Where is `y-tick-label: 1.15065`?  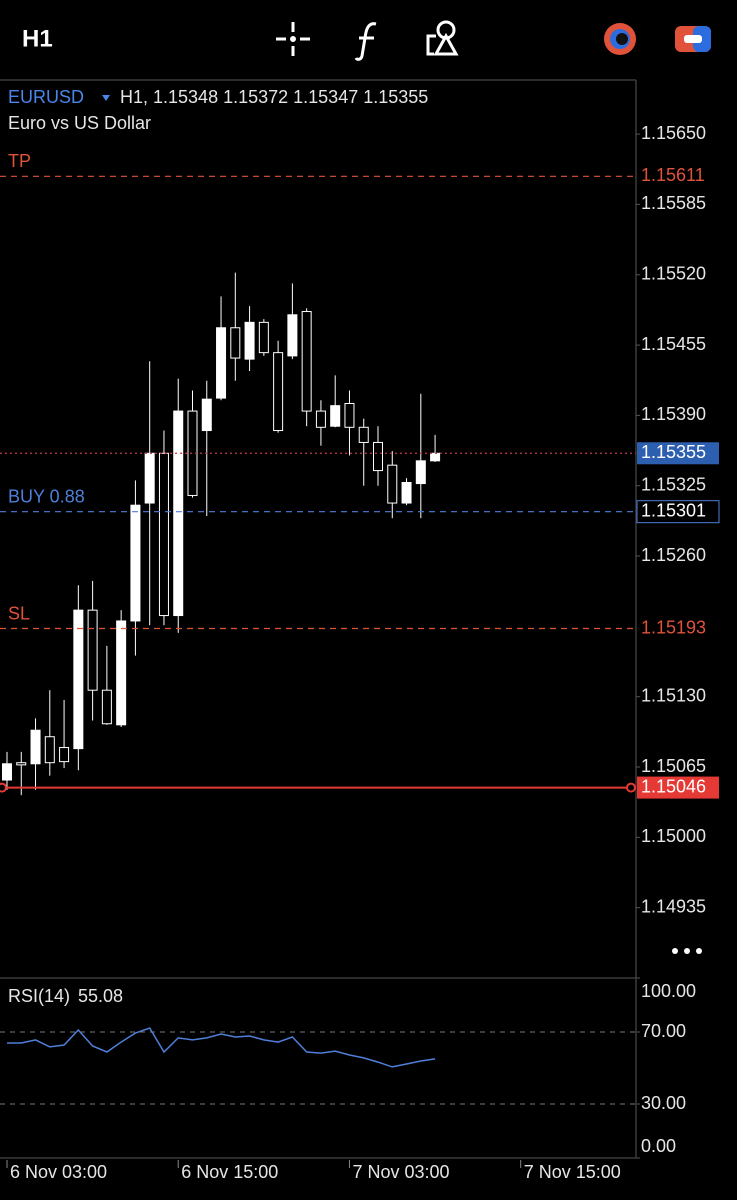 y-tick-label: 1.15065 is located at coordinates (673, 766).